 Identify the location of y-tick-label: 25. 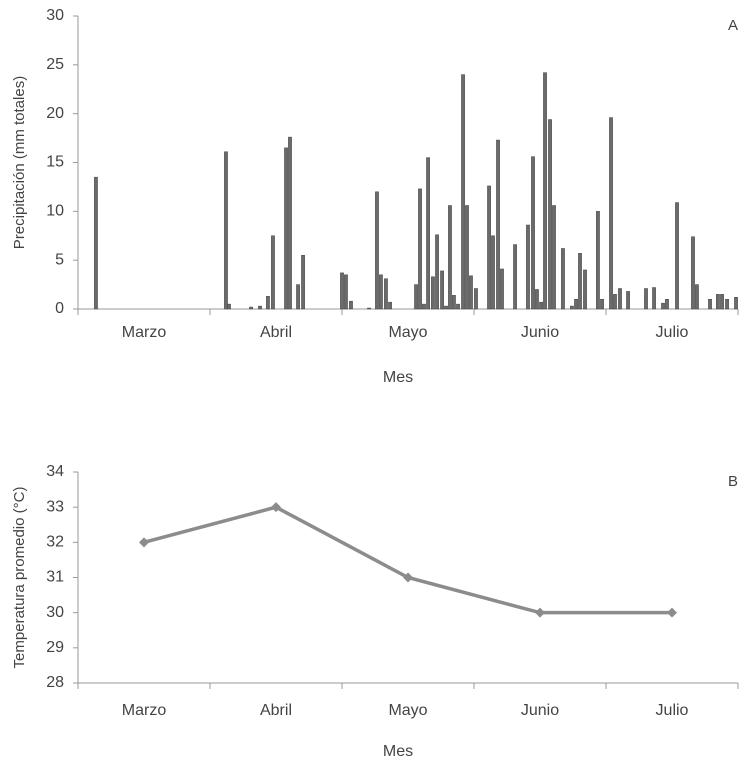
(55, 64).